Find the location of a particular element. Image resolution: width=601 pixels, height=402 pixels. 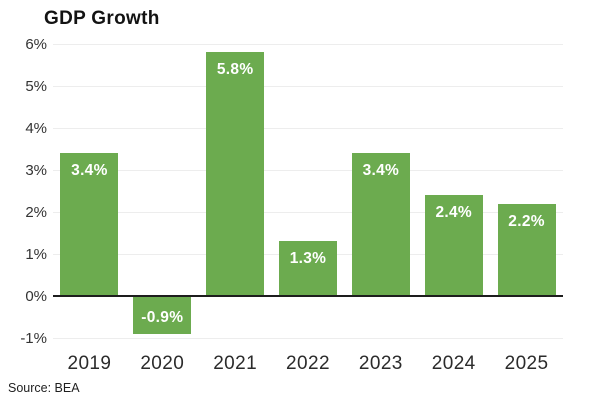

bar-value-label: 5.8% is located at coordinates (235, 70).